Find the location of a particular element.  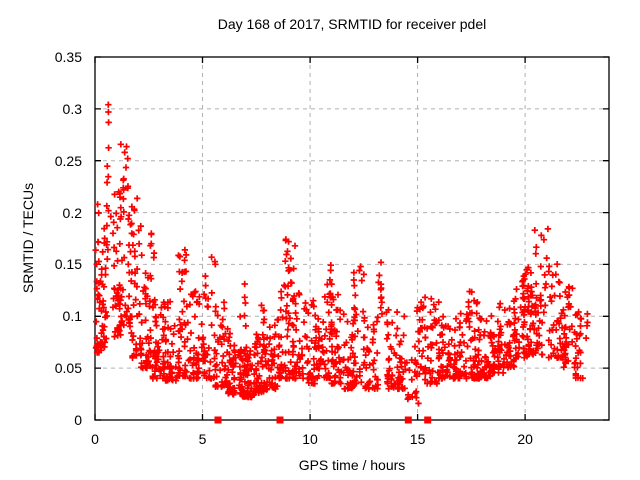

y-tick-label: 0.35 is located at coordinates (68, 57).